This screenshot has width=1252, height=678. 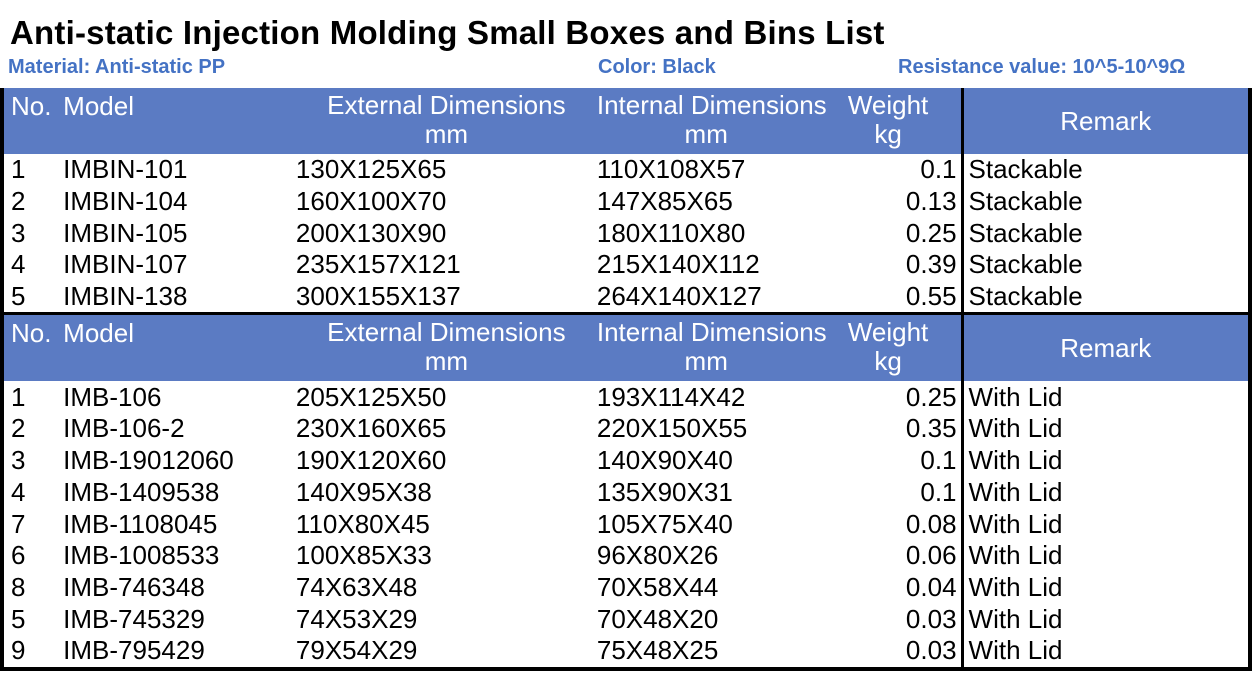 What do you see at coordinates (18, 555) in the screenshot?
I see `cell-no: 6` at bounding box center [18, 555].